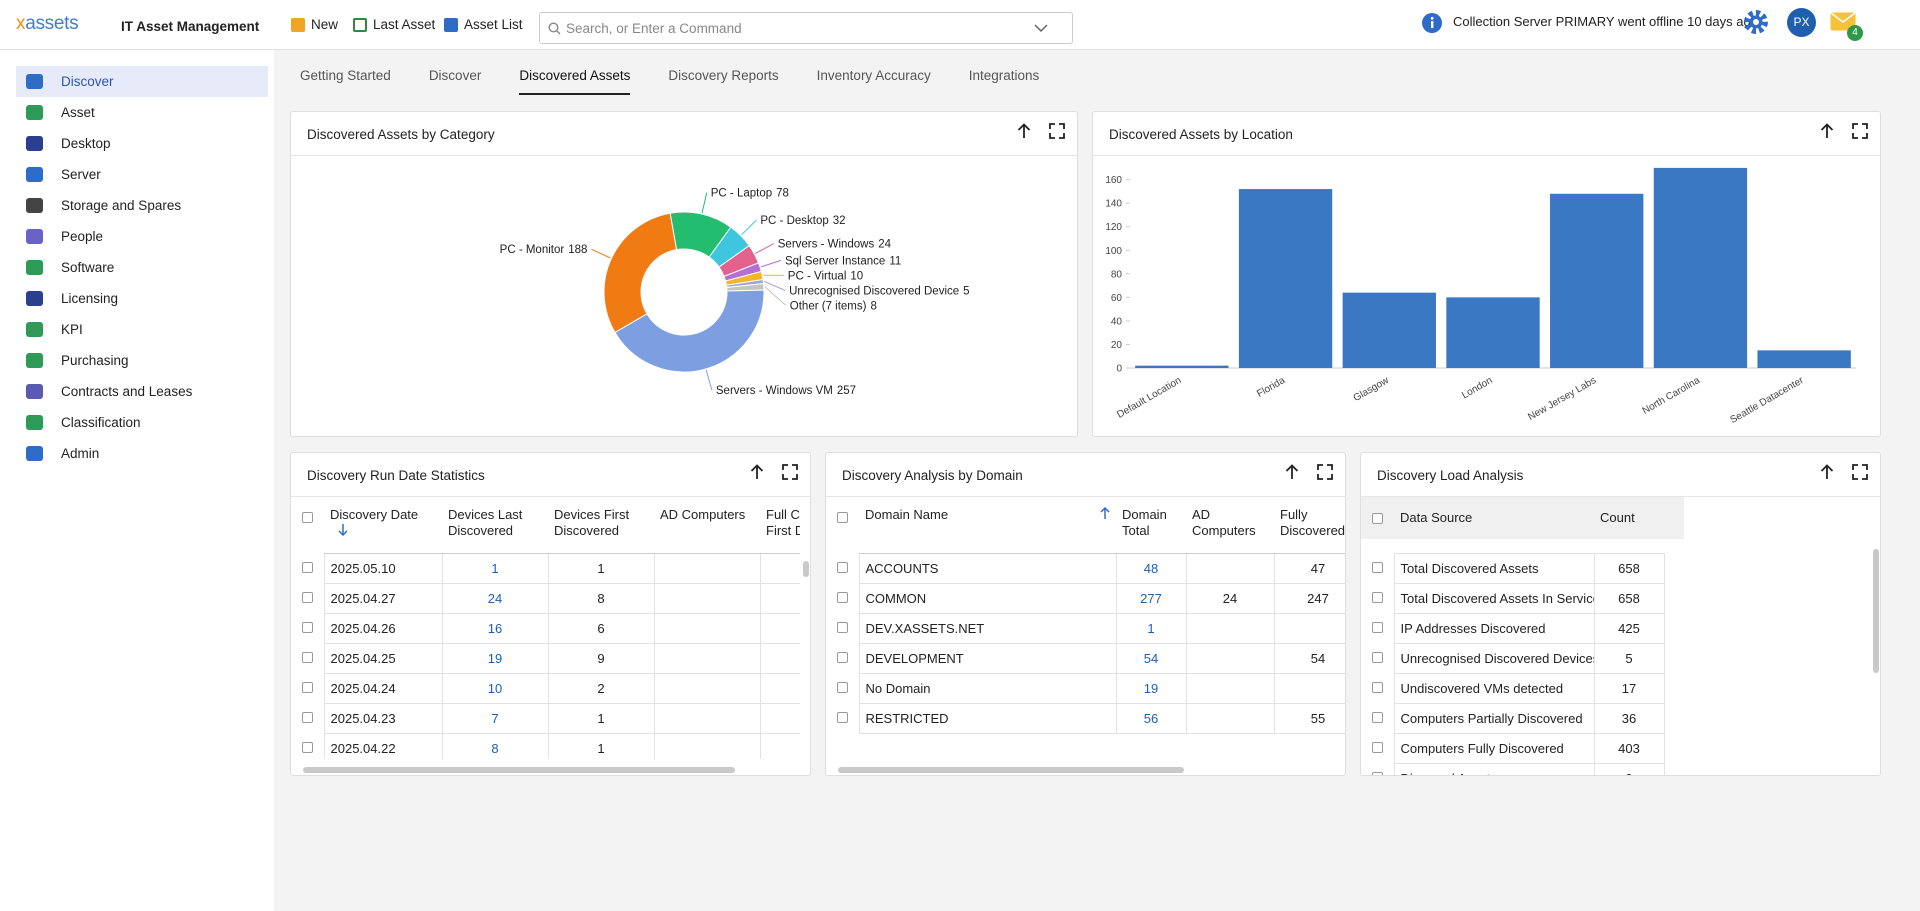  What do you see at coordinates (874, 81) in the screenshot?
I see `tab: Inventory Accuracy` at bounding box center [874, 81].